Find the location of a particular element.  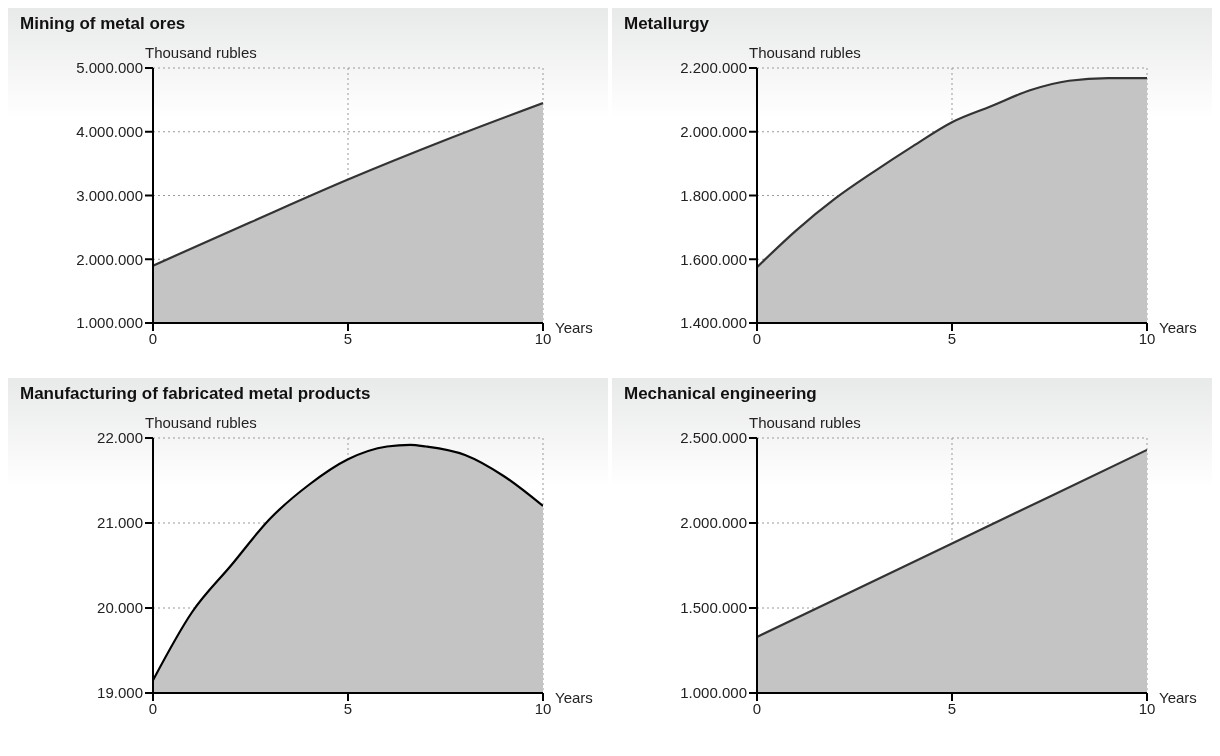

y-tick-label: 2.500.000 is located at coordinates (713, 438).